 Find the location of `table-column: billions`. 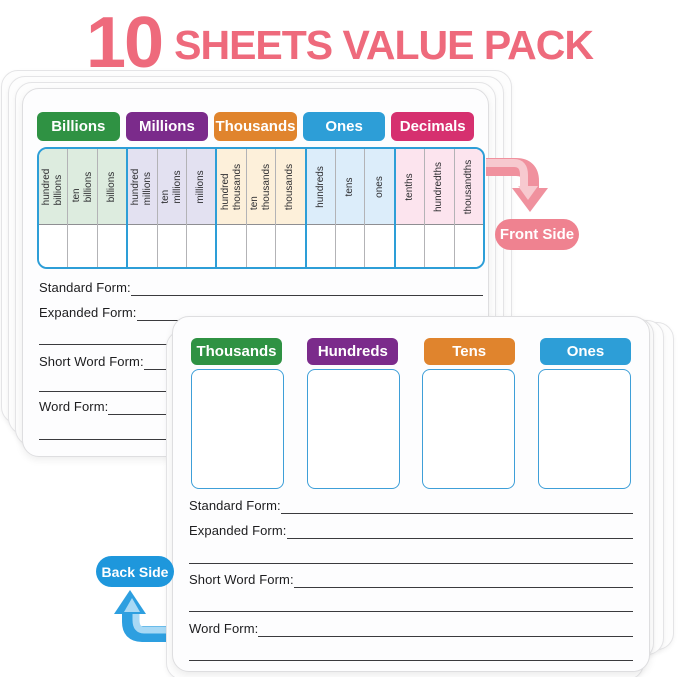

table-column: billions is located at coordinates (111, 208).